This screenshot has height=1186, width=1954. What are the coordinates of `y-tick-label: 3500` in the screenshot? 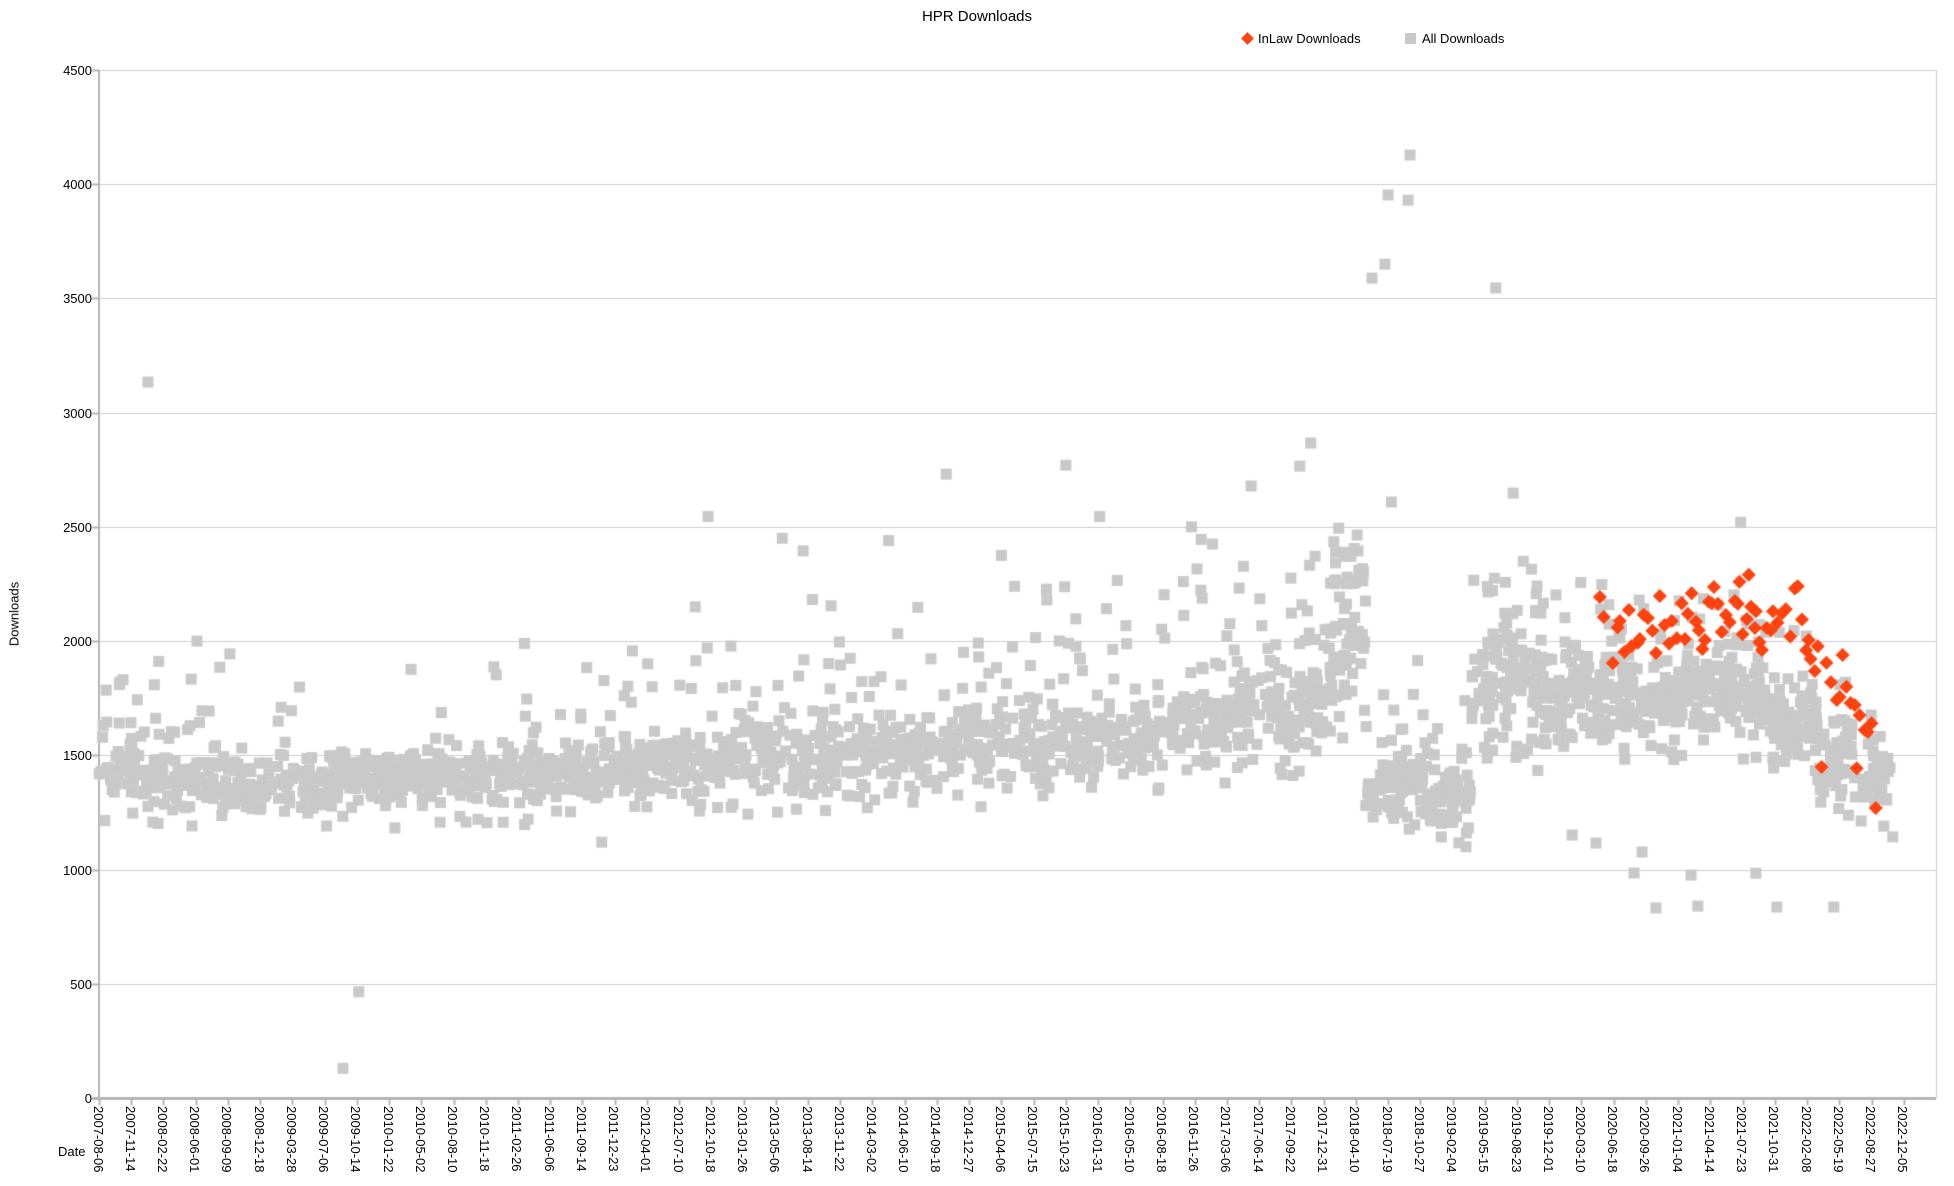 It's located at (77, 299).